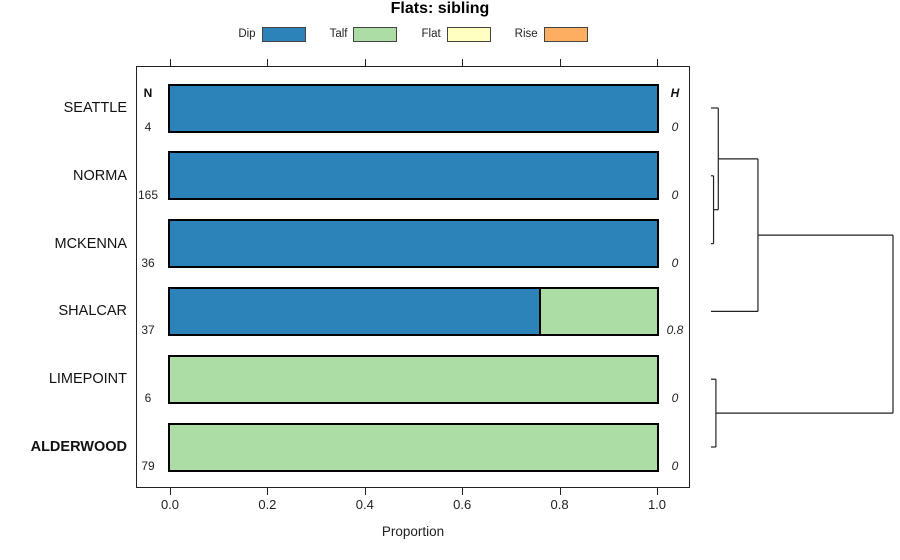  I want to click on row-label: NORMA, so click(100, 175).